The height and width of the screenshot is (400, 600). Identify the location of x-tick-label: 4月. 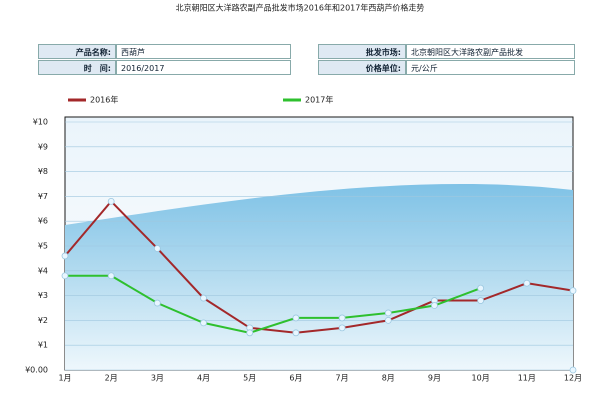
(203, 378).